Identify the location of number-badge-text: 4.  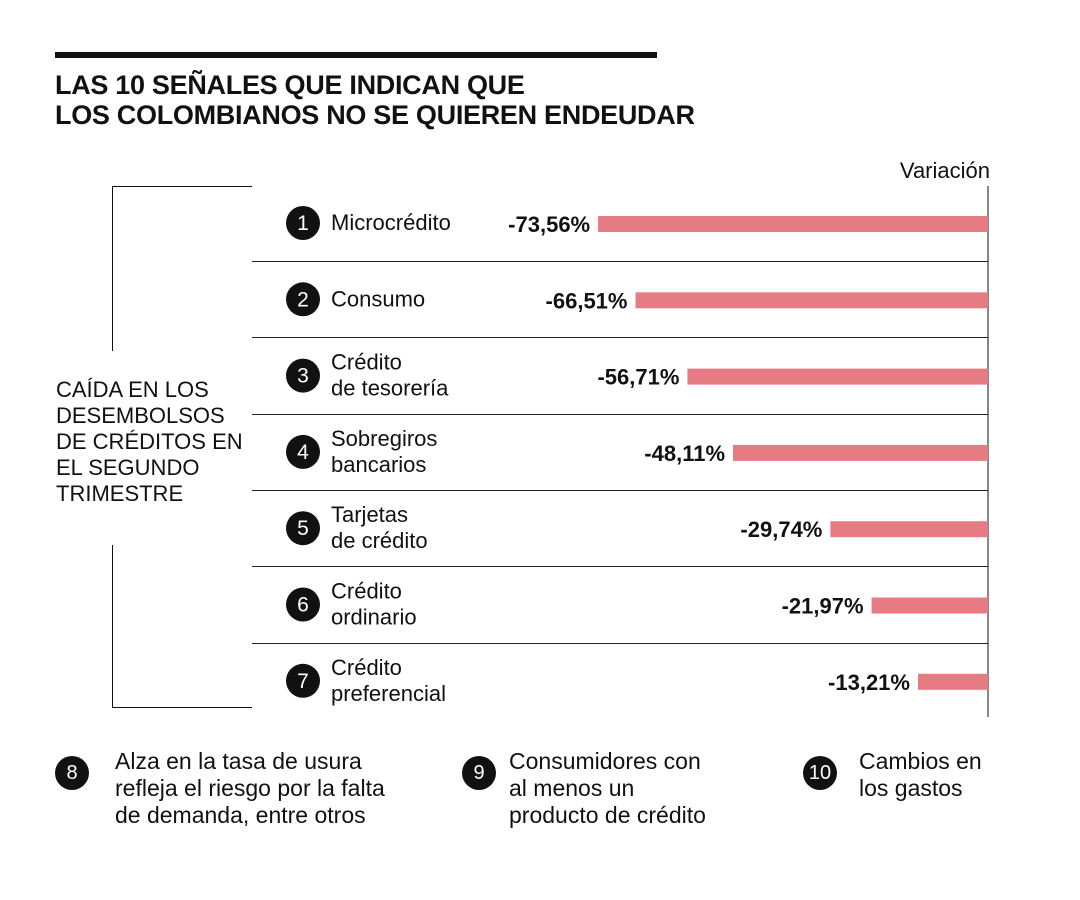
(303, 452).